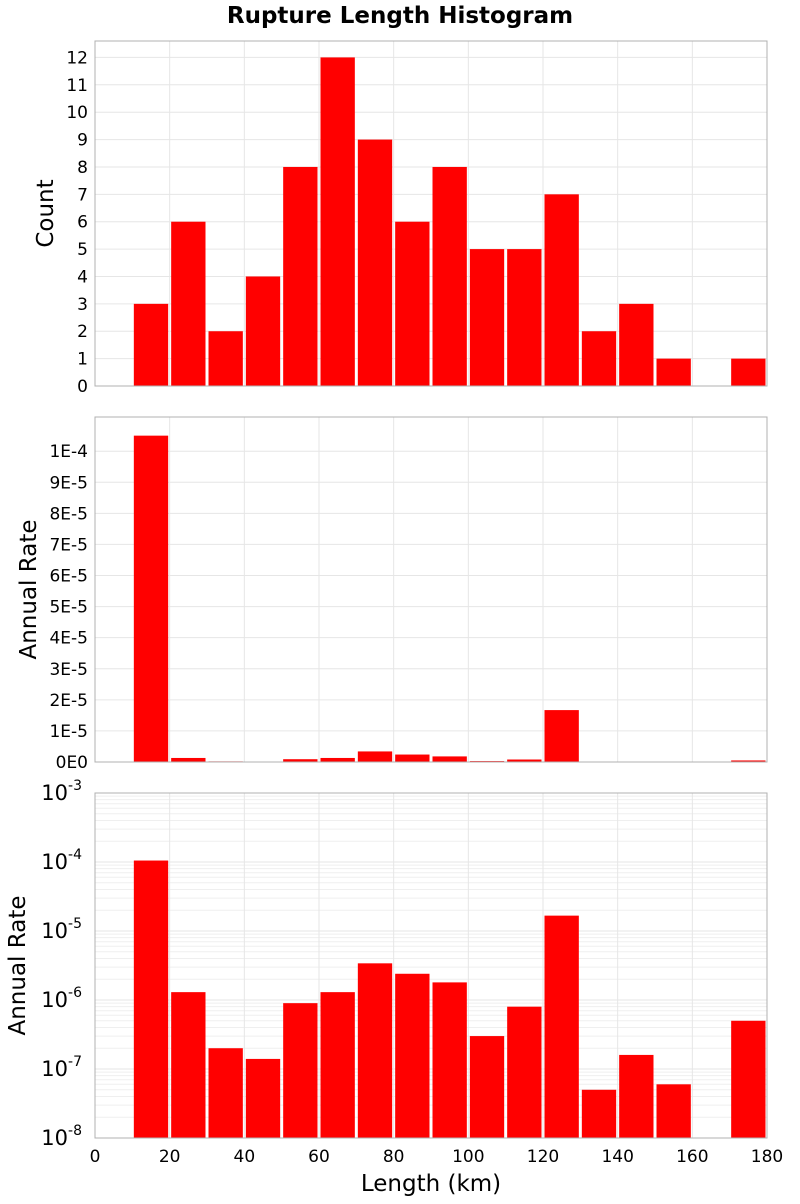 This screenshot has width=800, height=1204. I want to click on y-tick-label: 1E-5, so click(68, 732).